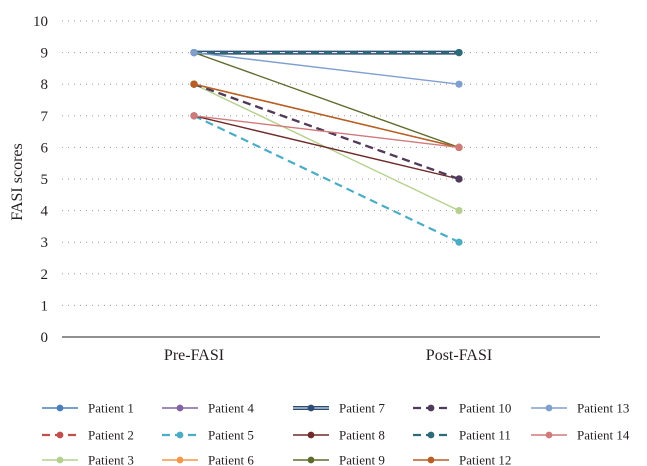  Describe the element at coordinates (231, 459) in the screenshot. I see `legend-label: Patient 6` at that location.